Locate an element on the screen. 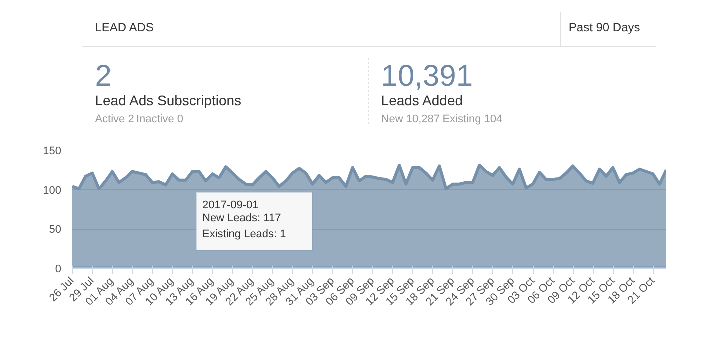 This screenshot has height=350, width=706. text: Past 90 Days is located at coordinates (604, 27).